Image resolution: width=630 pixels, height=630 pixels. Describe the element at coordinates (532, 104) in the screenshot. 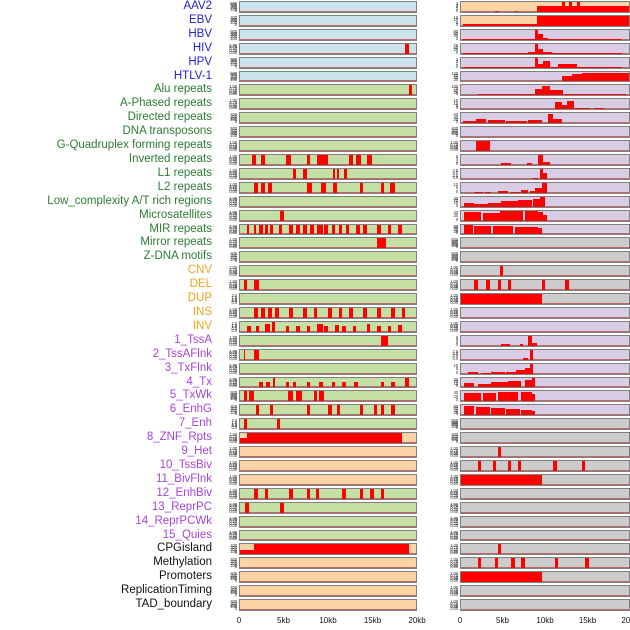

I see `track-plot: 15 10 5 0` at that location.